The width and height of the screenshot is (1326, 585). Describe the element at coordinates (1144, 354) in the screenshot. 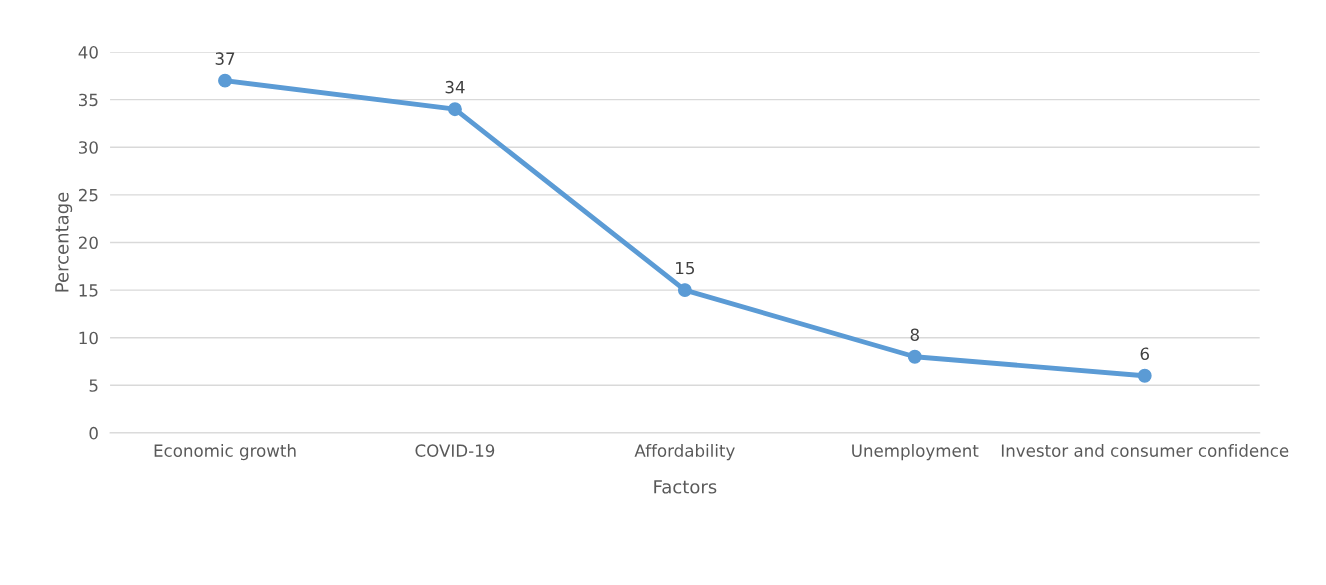

I see `data-label: 6` at that location.